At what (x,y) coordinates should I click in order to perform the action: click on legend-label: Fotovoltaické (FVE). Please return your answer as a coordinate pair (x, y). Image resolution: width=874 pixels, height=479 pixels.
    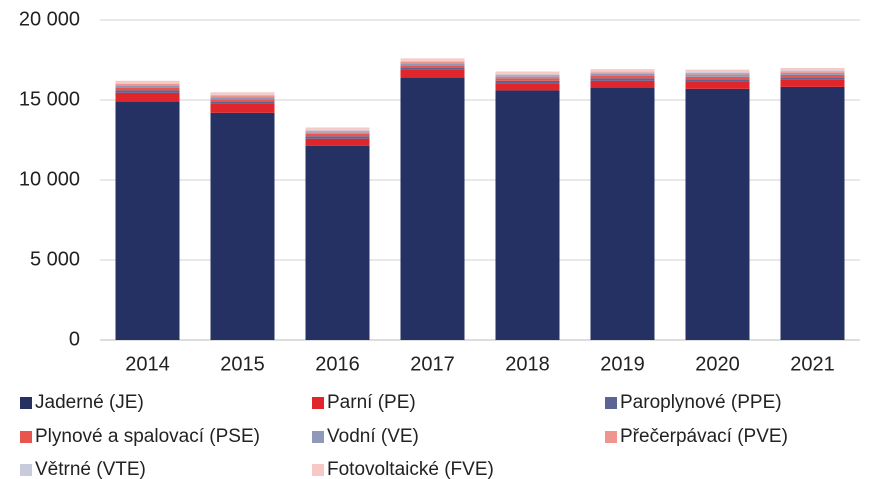
    Looking at the image, I should click on (410, 469).